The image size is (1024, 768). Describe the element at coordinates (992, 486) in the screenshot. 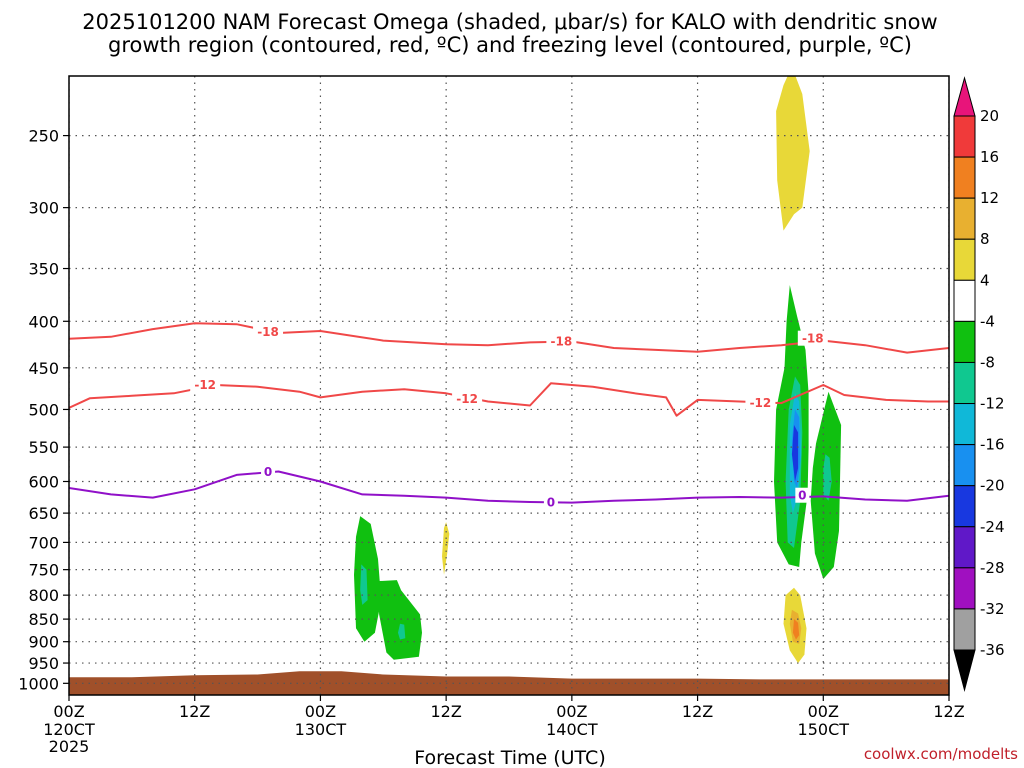

I see `colorbar-label-9: -20` at that location.